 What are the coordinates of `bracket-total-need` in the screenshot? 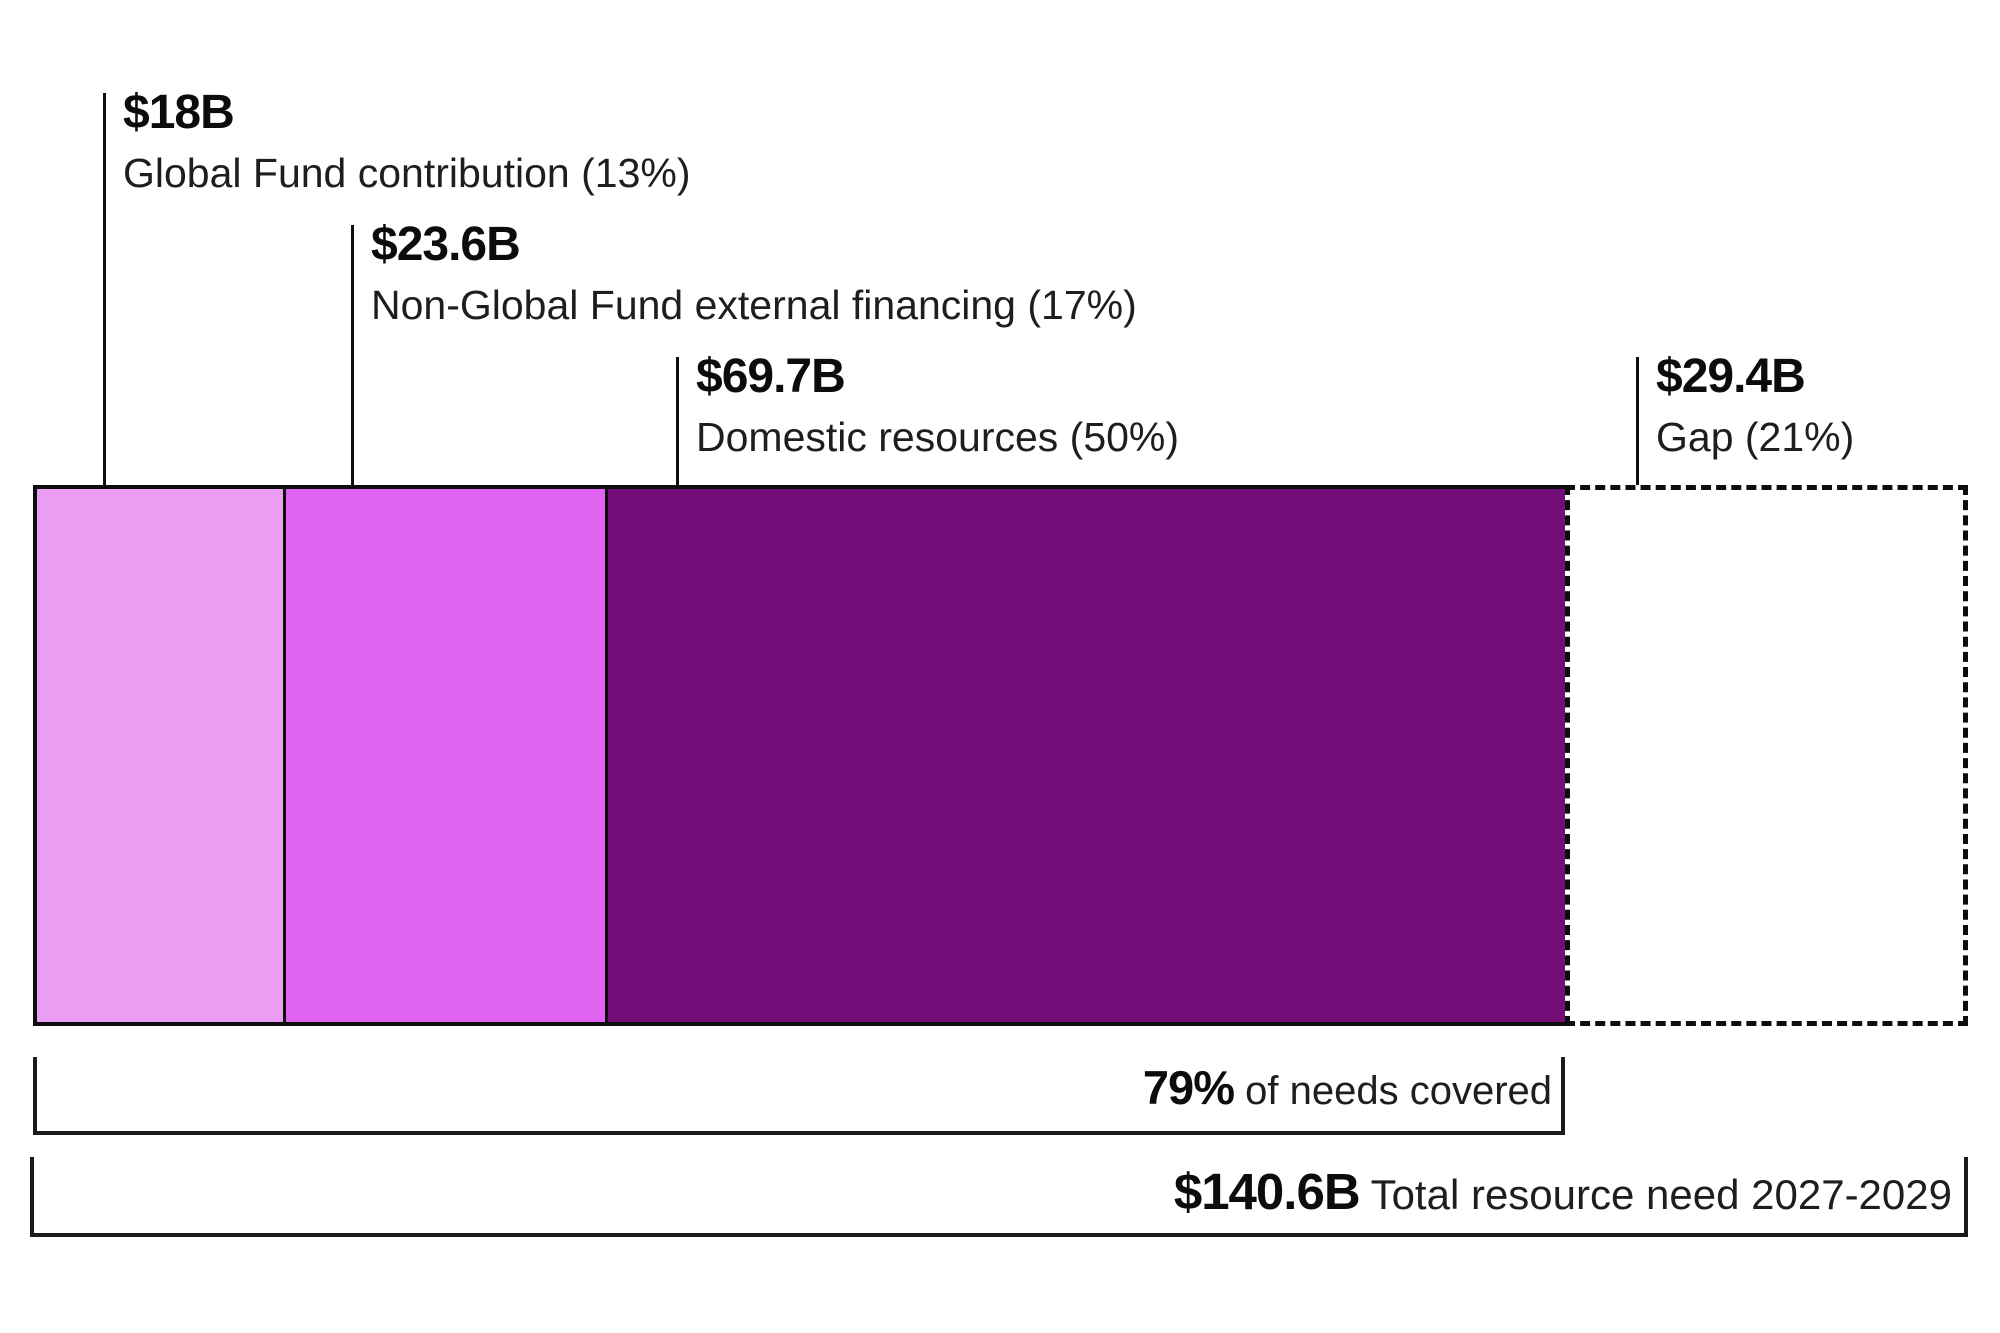 It's located at (999, 1197).